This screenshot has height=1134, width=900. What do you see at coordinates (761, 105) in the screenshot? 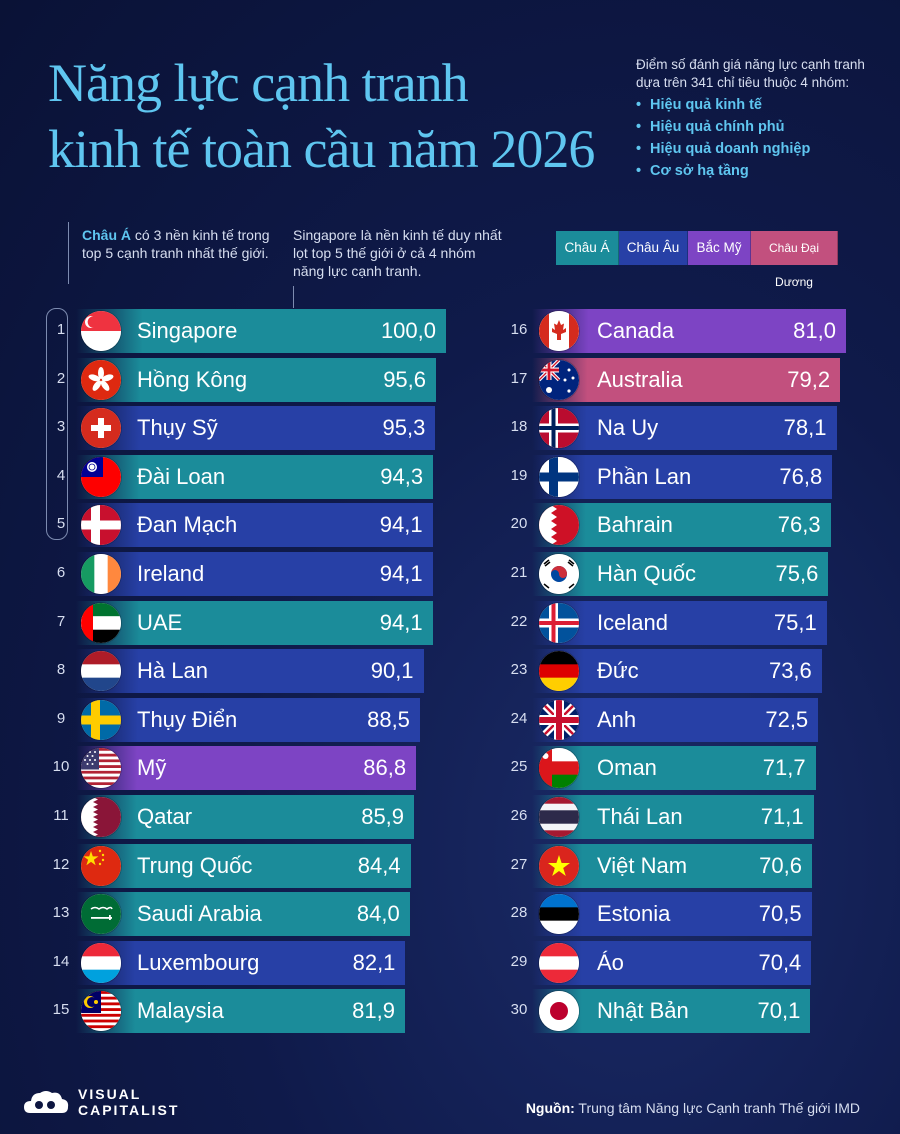
I see `methodology-item: Hiệu quả kinh tế` at bounding box center [761, 105].